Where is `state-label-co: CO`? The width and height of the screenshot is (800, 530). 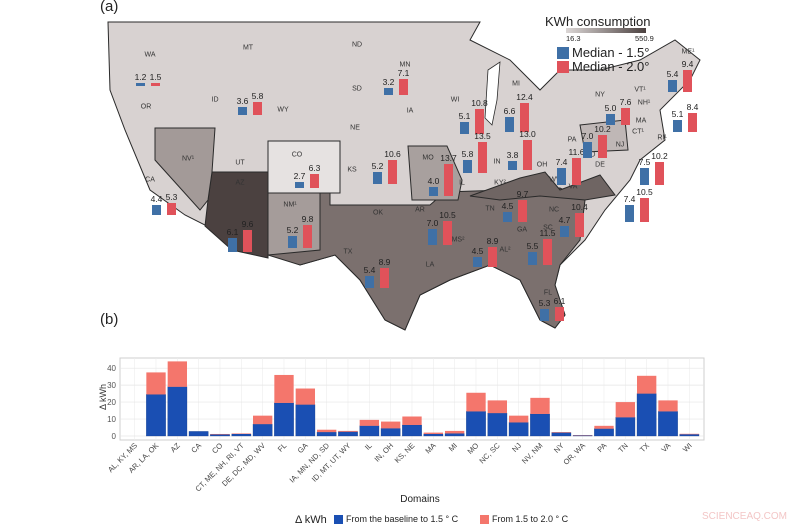 state-label-co: CO is located at coordinates (297, 155).